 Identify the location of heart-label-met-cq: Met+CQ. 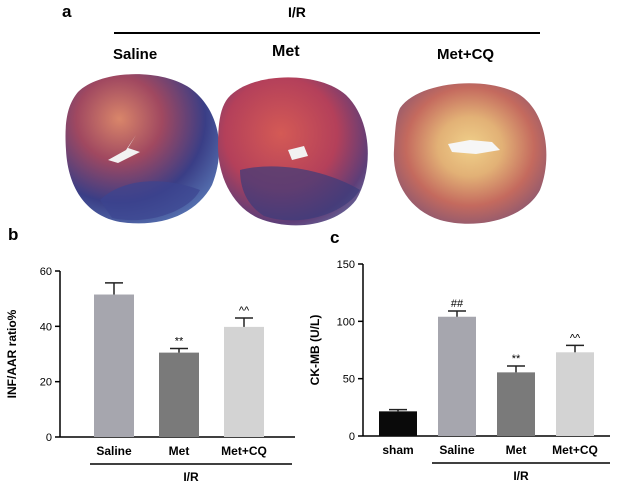
(466, 54).